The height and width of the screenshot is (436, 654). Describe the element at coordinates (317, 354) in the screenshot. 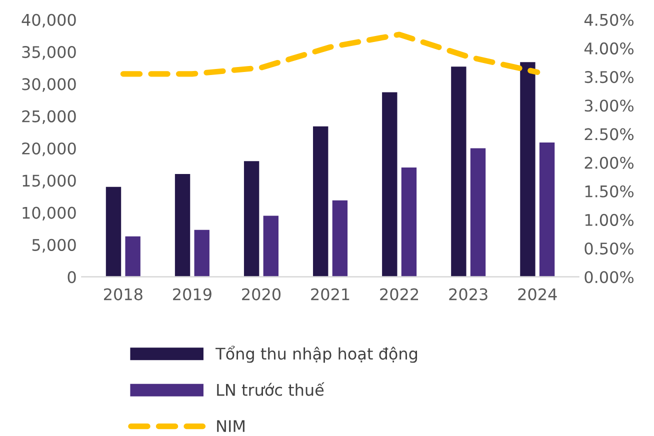

I see `legend-label: Tổng thu nhập hoạt động` at that location.